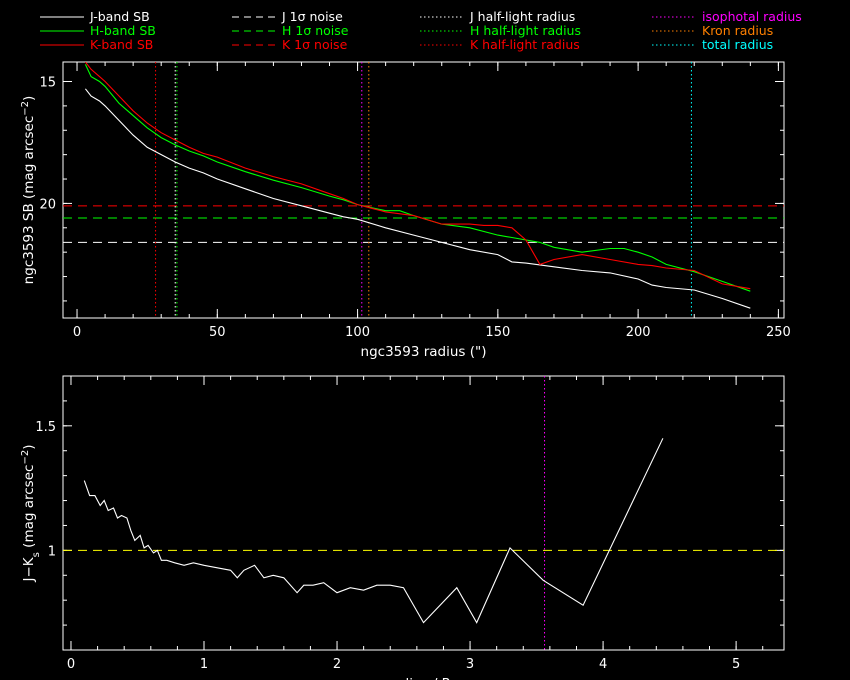 The image size is (850, 680). I want to click on y-tick-label: 1.5, so click(45, 427).